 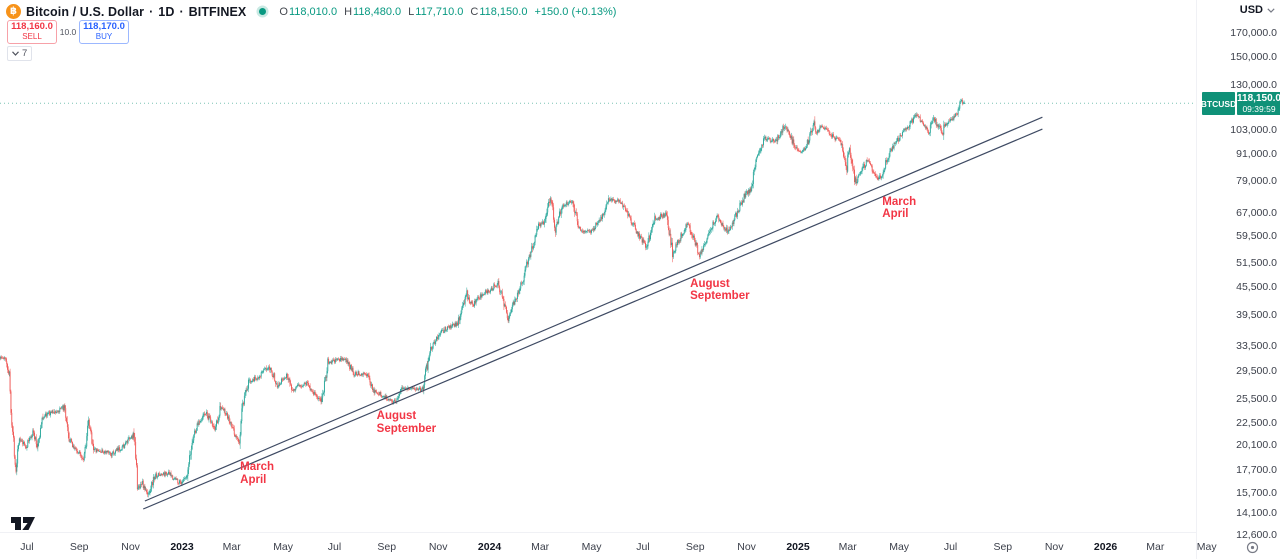 What do you see at coordinates (1256, 346) in the screenshot?
I see `price-tick: 33,500.0` at bounding box center [1256, 346].